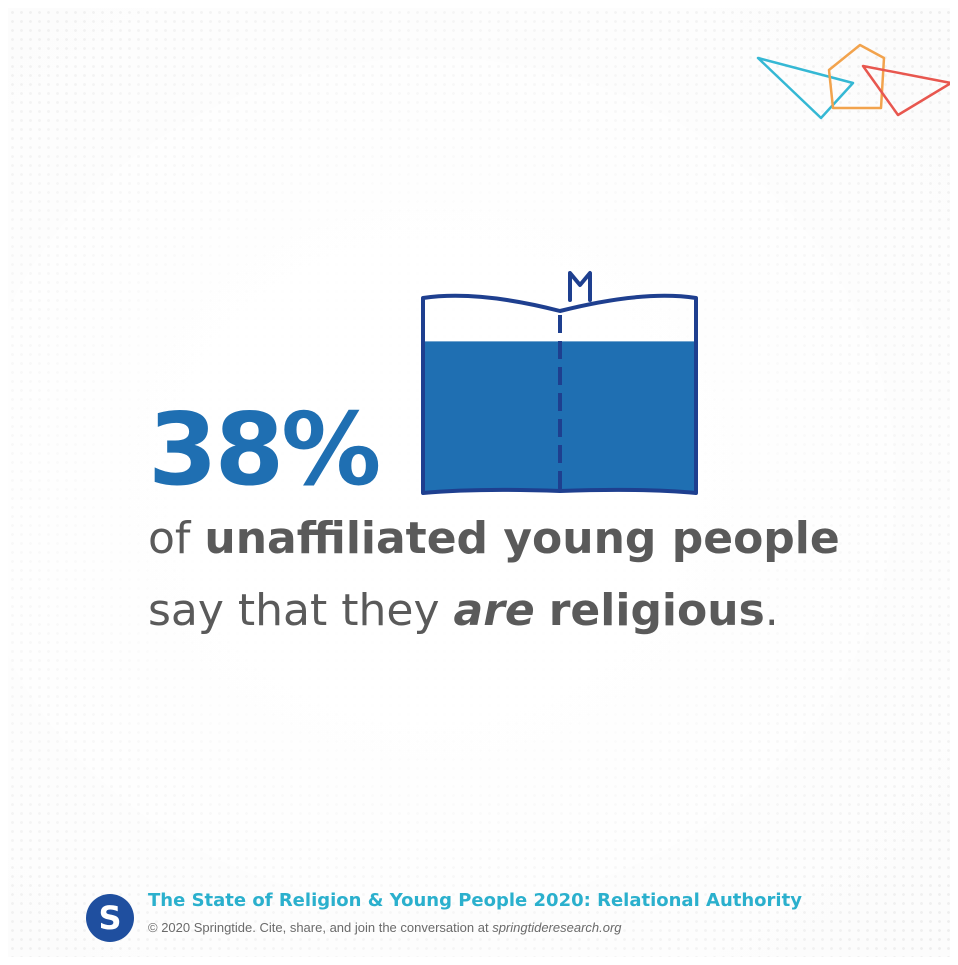 The image size is (958, 965). I want to click on logo-letter: S, so click(109, 918).